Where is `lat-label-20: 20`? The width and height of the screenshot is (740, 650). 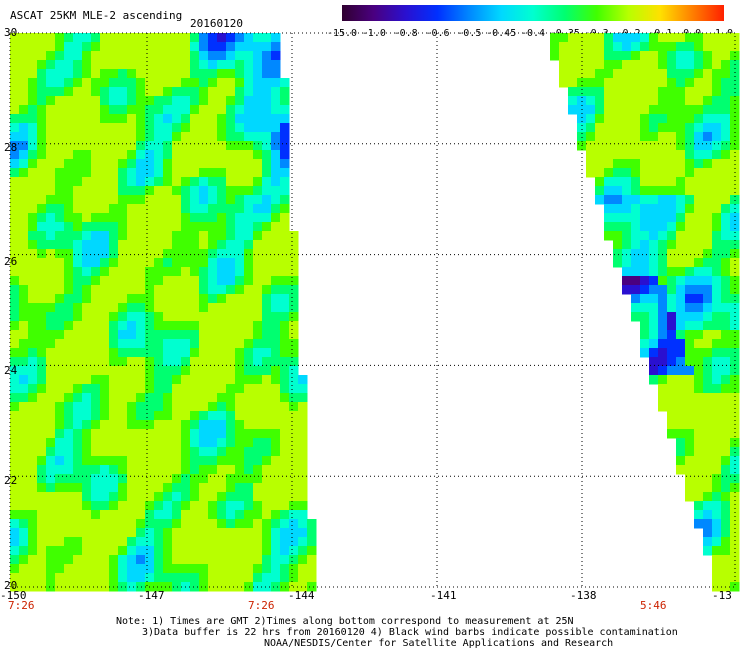 lat-label-20: 20 is located at coordinates (11, 585).